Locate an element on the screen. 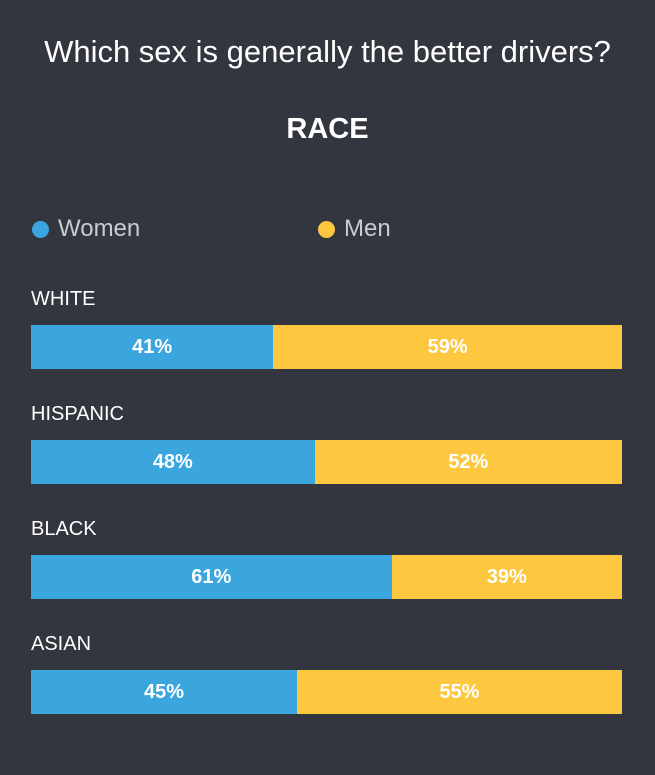 The height and width of the screenshot is (775, 655). bar-asian: 45% 55% is located at coordinates (326, 692).